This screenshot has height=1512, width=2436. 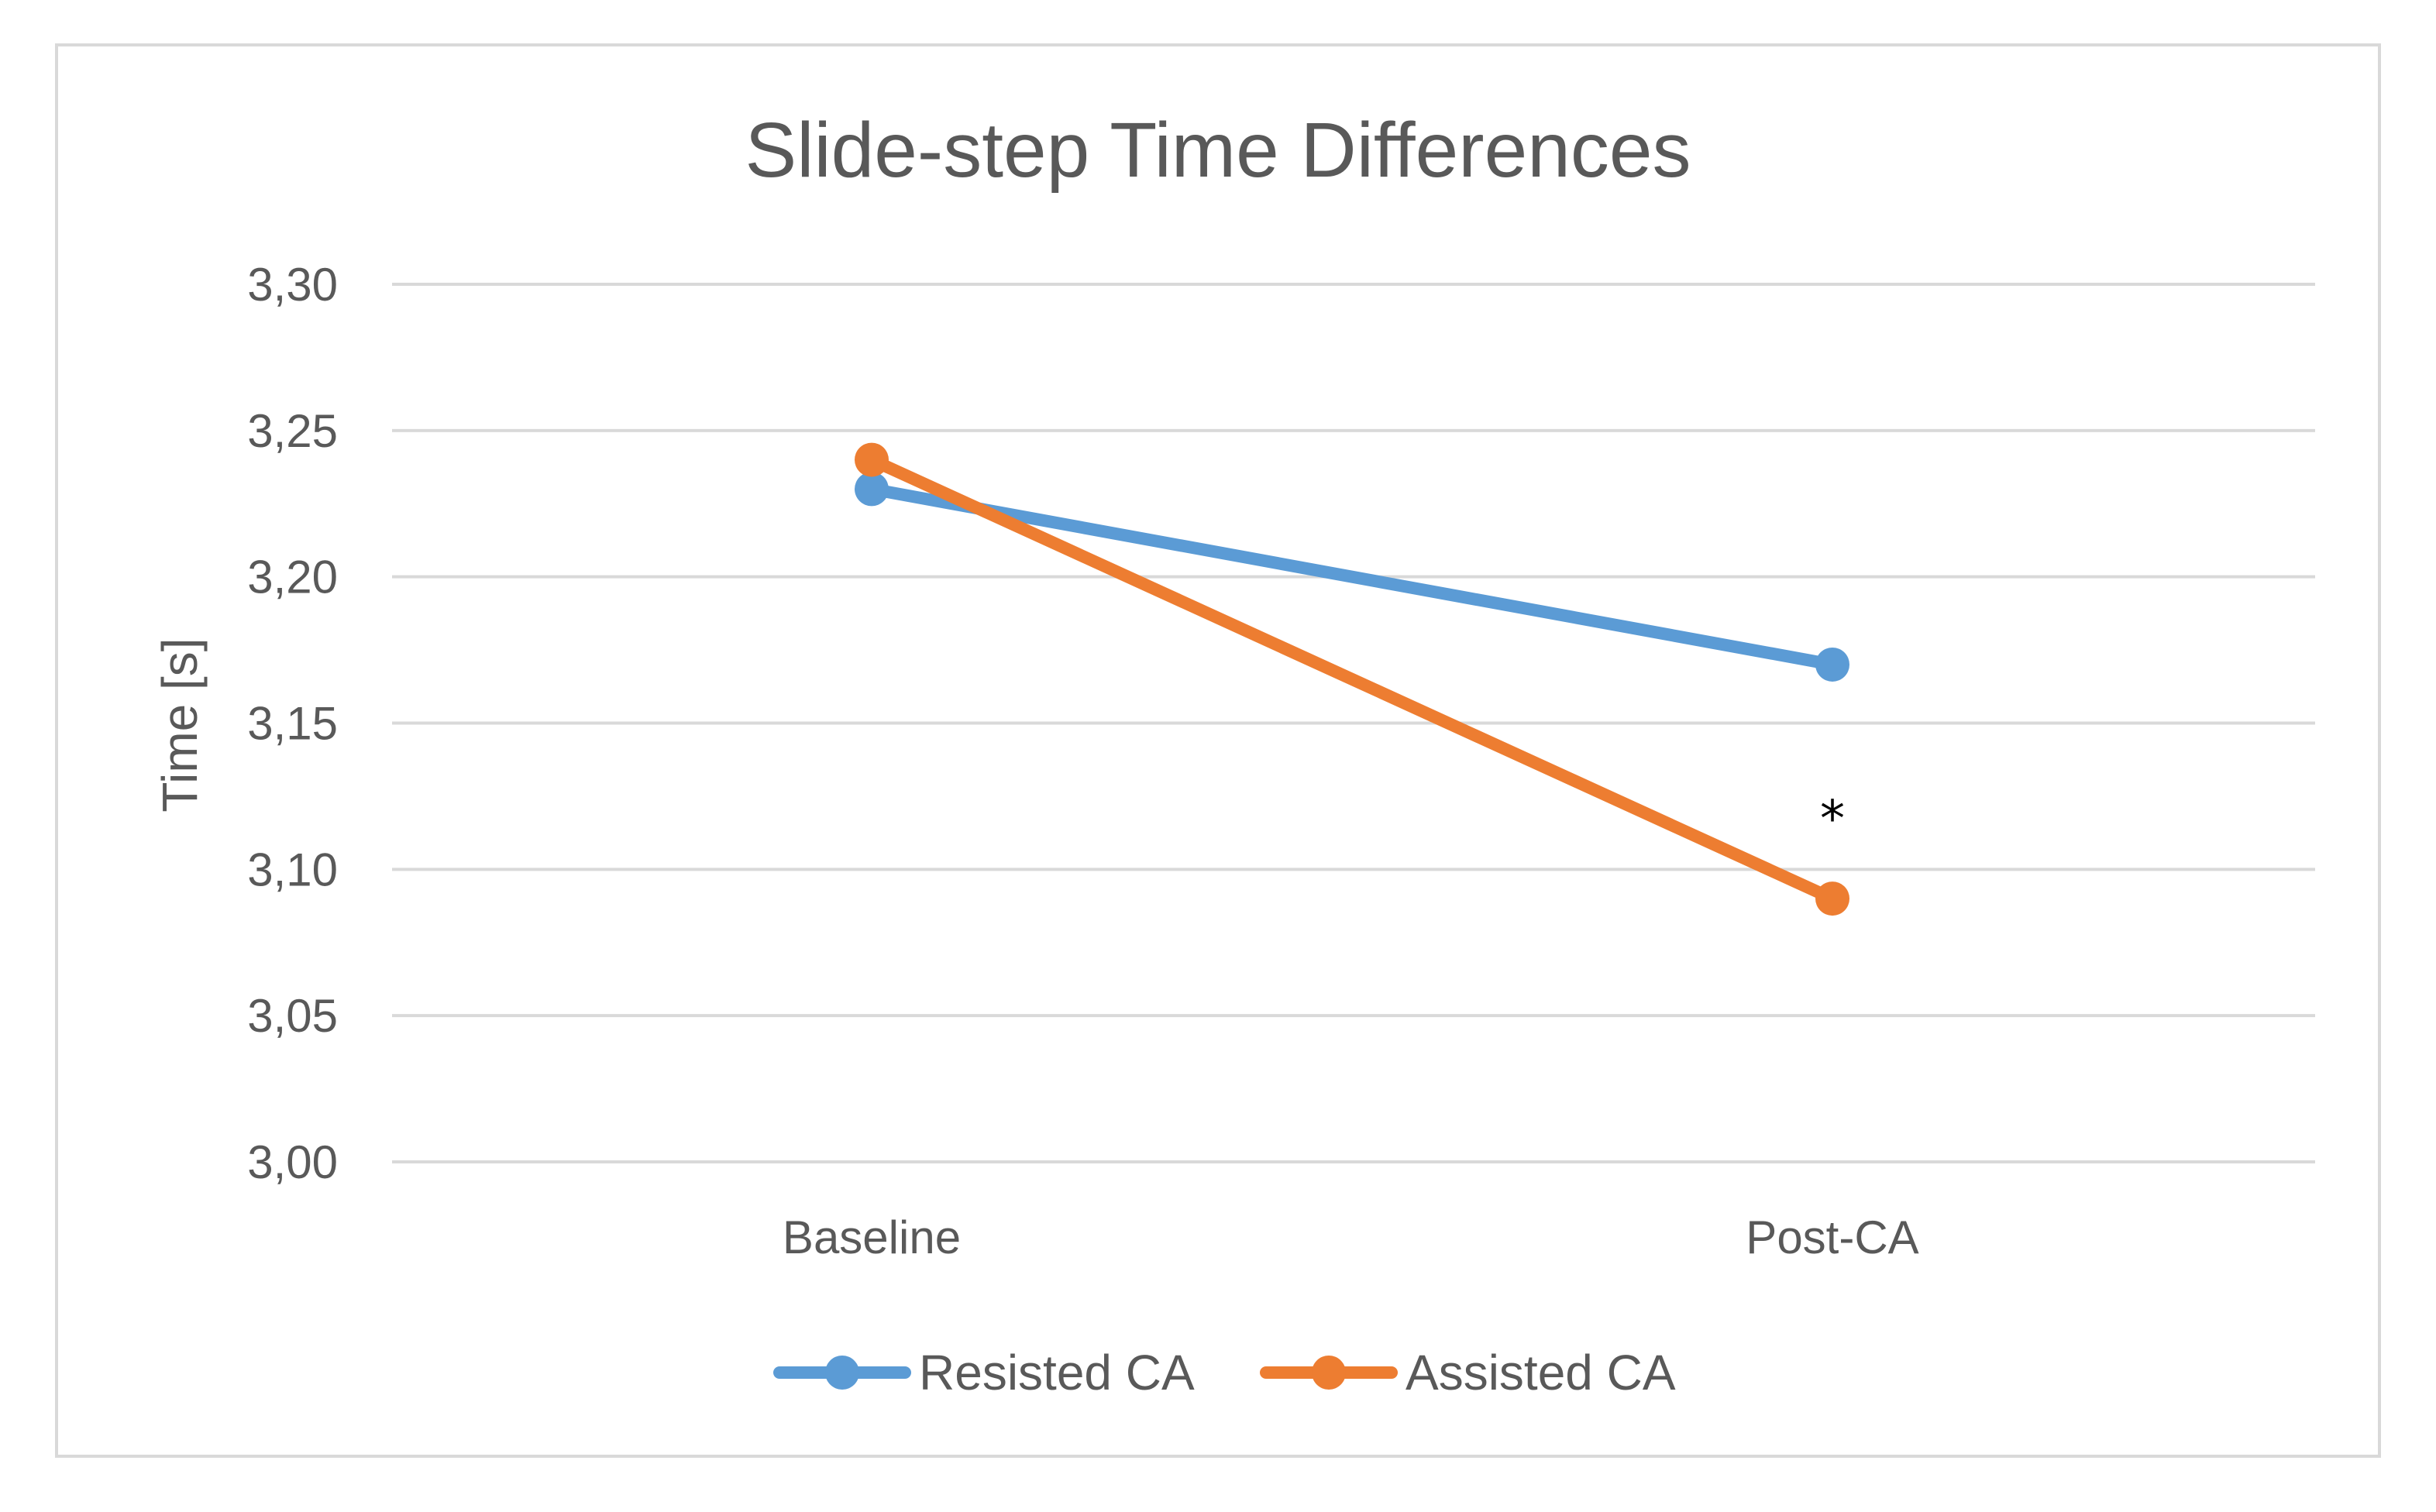 I want to click on annotations: *, so click(x=1832, y=819).